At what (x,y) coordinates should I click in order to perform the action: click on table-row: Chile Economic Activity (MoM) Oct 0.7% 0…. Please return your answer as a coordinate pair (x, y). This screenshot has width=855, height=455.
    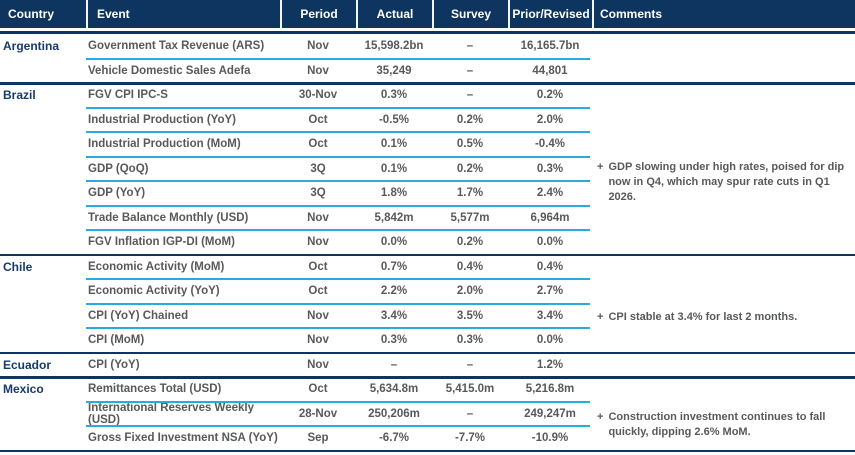
    Looking at the image, I should click on (427, 267).